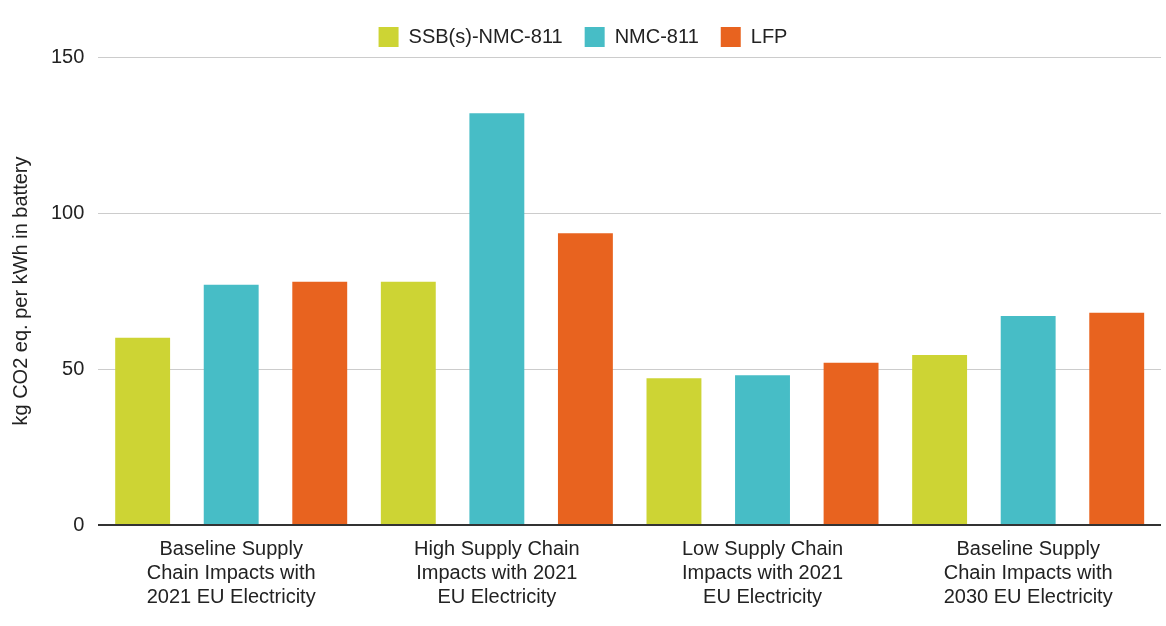 The image size is (1166, 626). What do you see at coordinates (73, 367) in the screenshot?
I see `y-tick-label: 50` at bounding box center [73, 367].